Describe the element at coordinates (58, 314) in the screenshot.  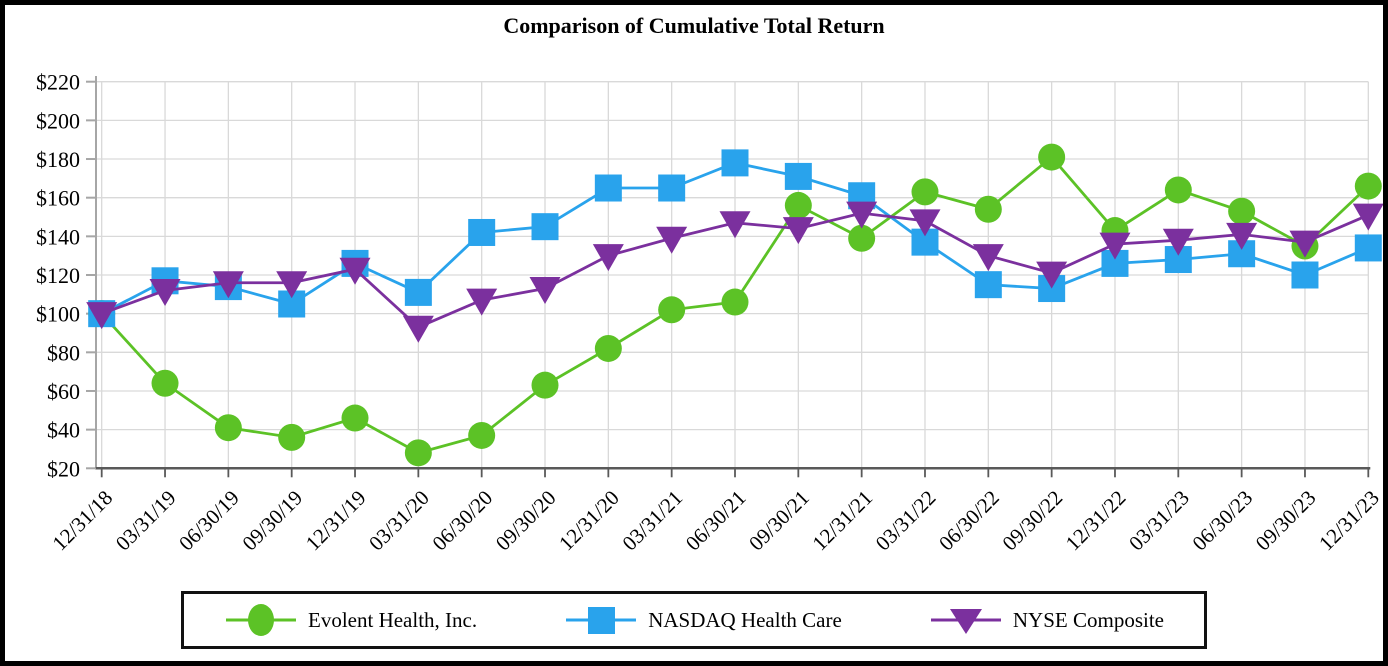
I see `y-tick-label: $100` at that location.